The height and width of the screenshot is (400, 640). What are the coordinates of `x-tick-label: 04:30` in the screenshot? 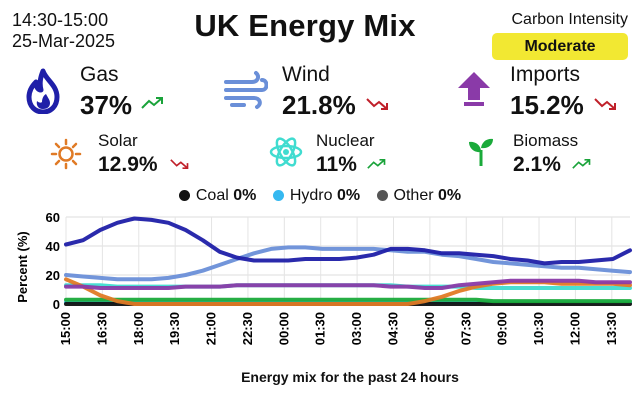 It's located at (392, 328).